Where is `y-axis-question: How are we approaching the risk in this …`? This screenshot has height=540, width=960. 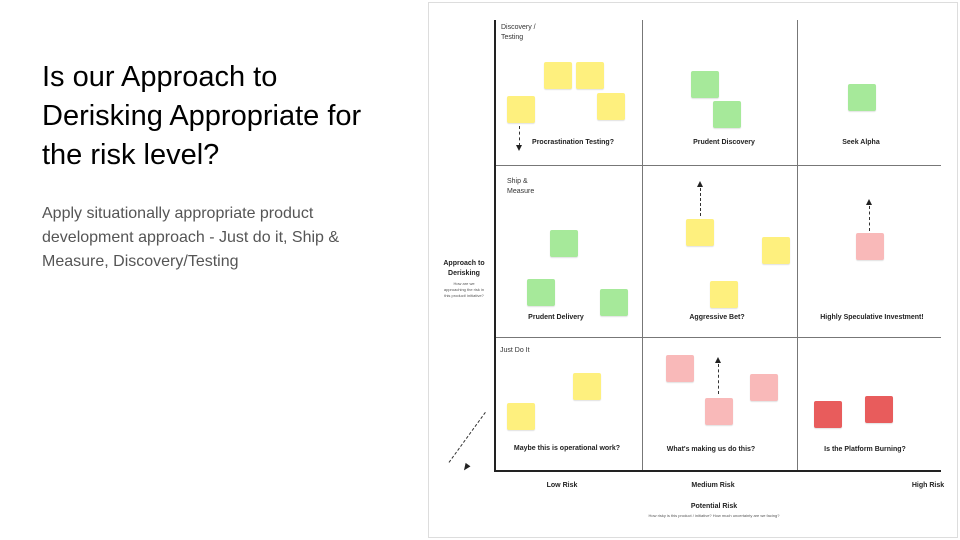
y-axis-question: How are we approaching the risk in this … is located at coordinates (464, 289).